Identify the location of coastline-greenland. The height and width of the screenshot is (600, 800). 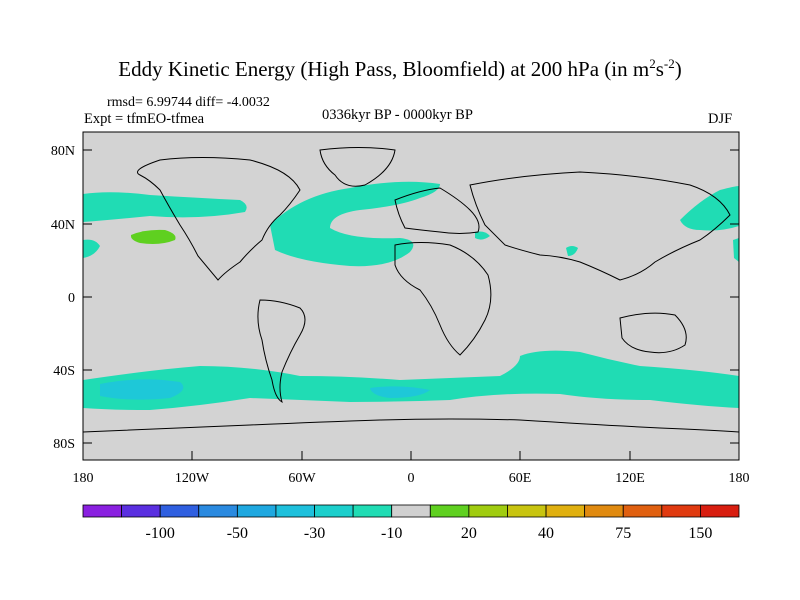
(357, 167).